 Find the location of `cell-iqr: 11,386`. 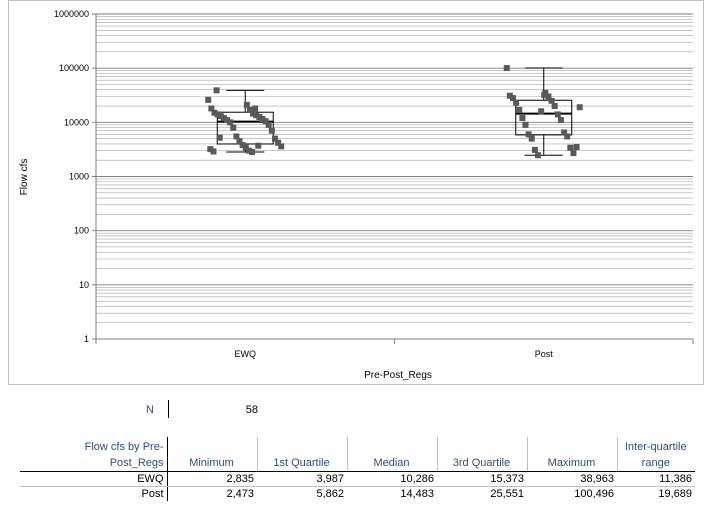

cell-iqr: 11,386 is located at coordinates (656, 479).